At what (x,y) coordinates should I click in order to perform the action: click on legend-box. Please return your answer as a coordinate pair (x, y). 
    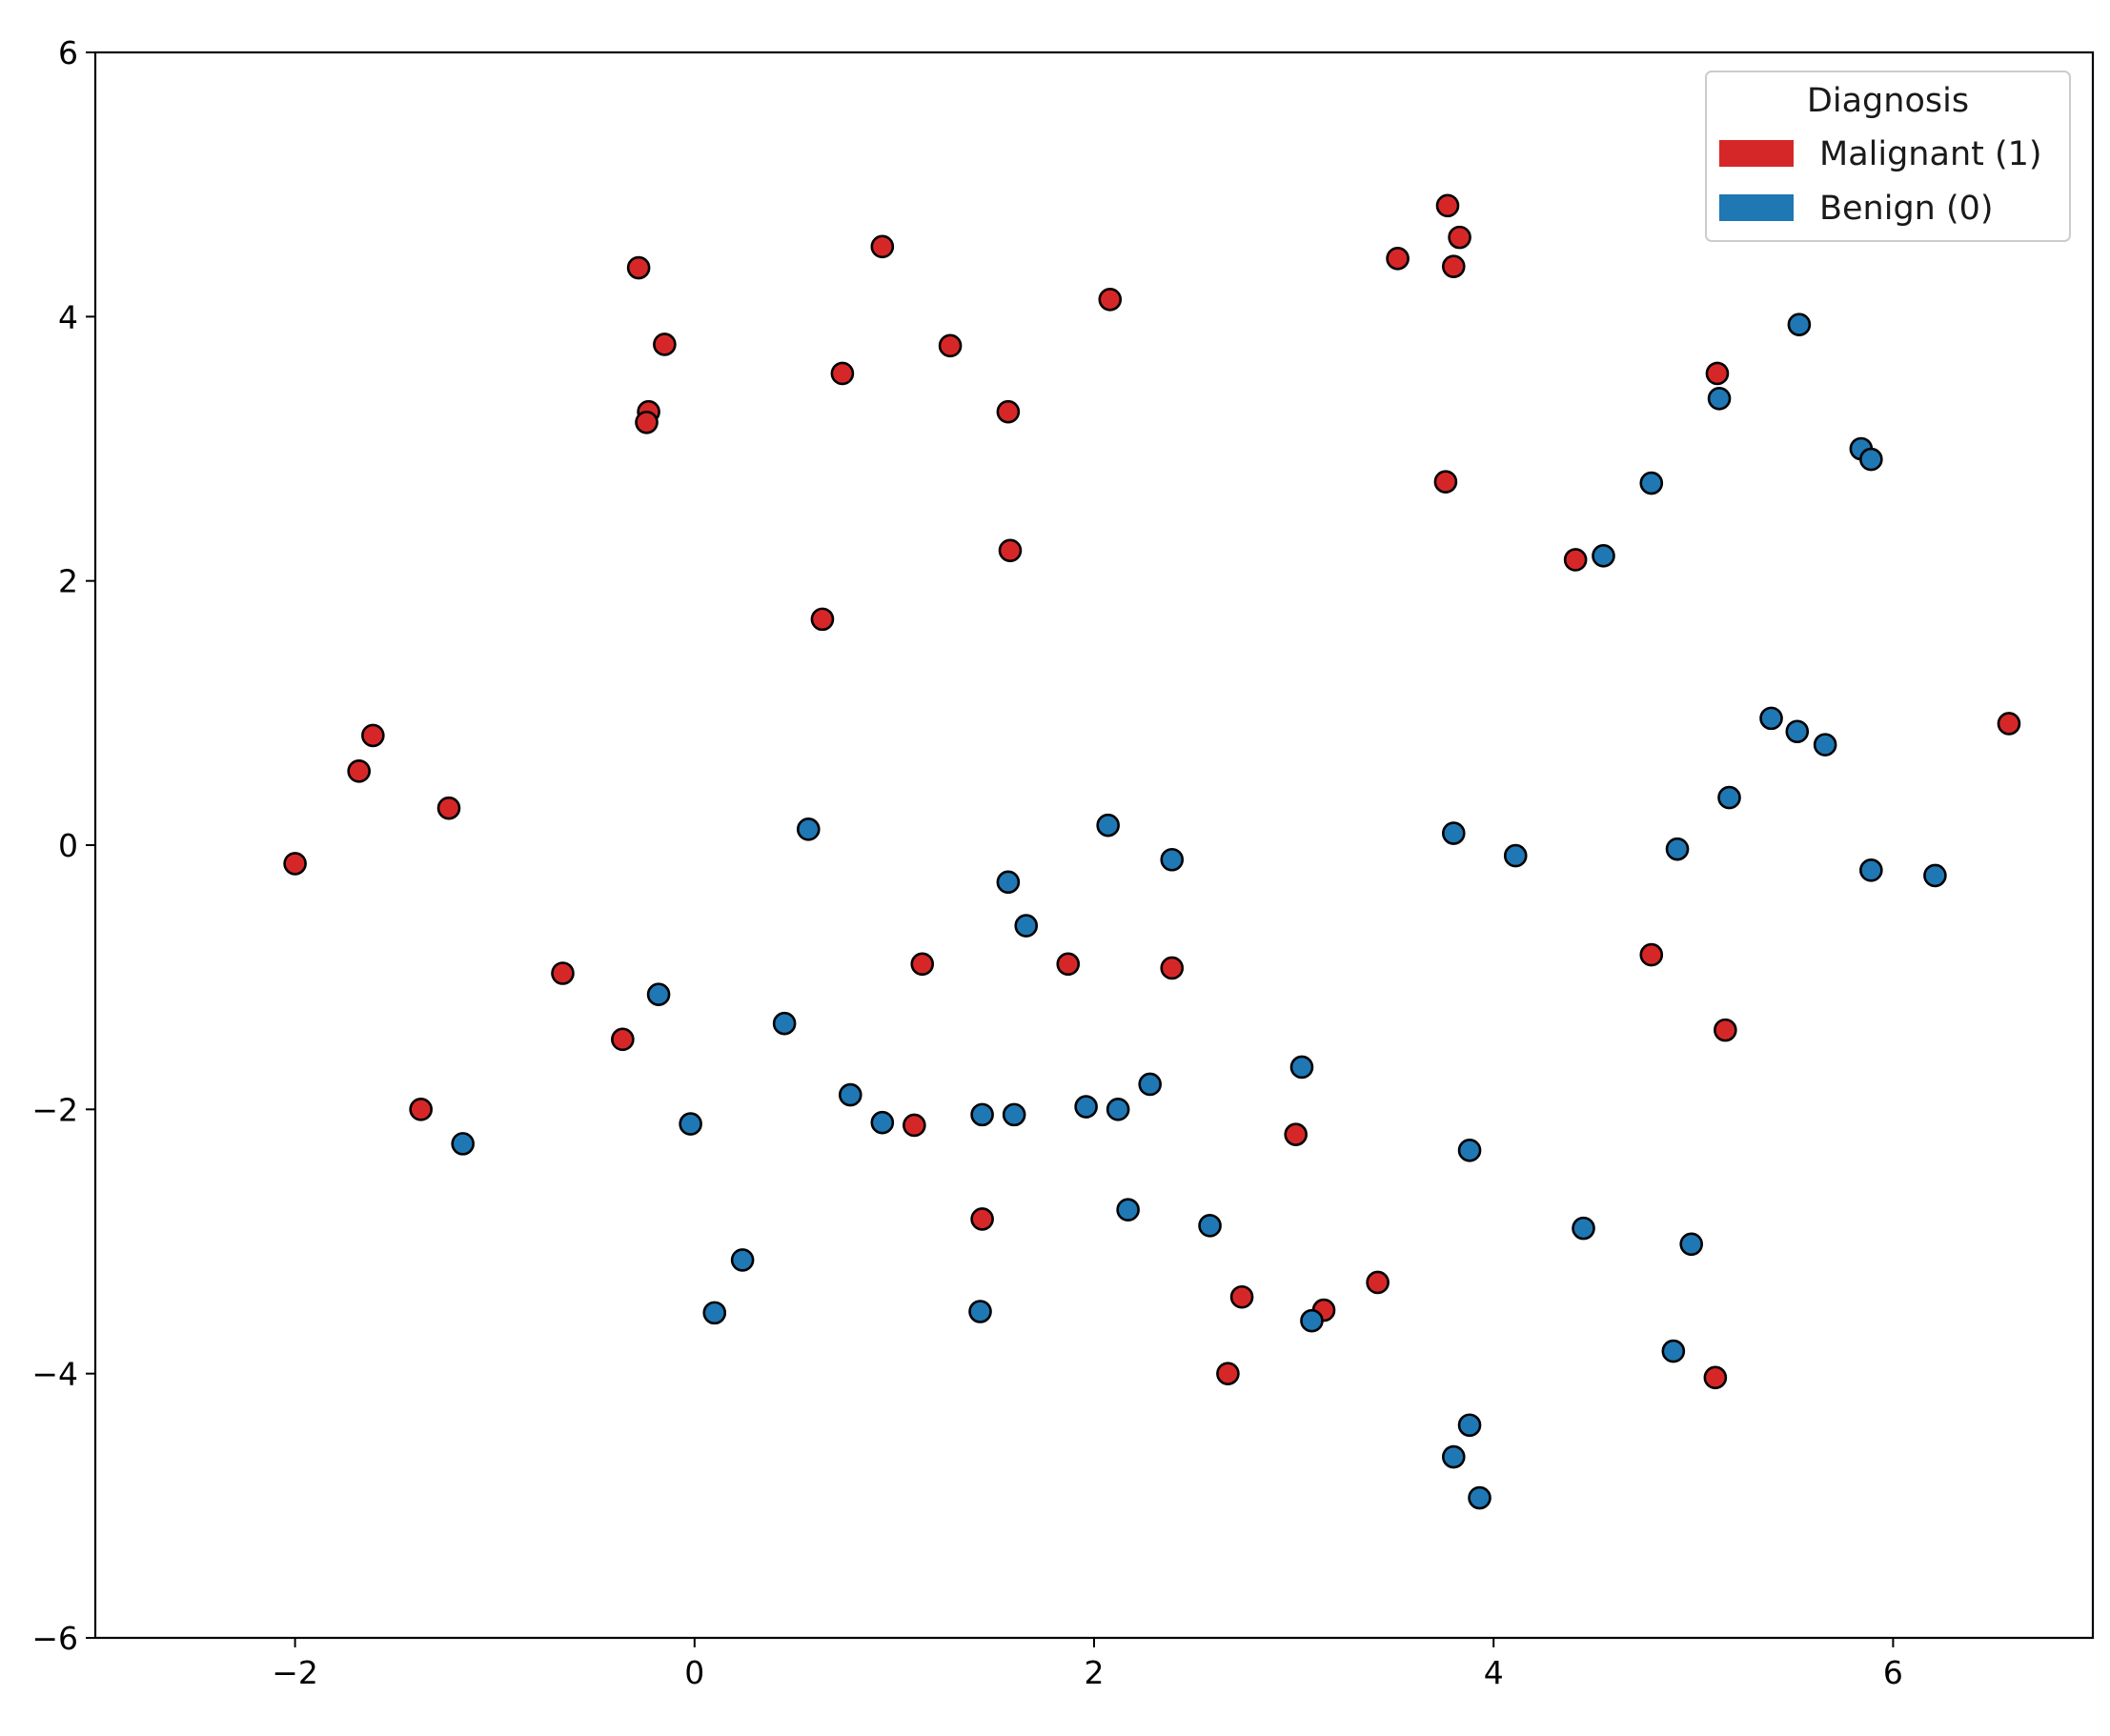
    Looking at the image, I should click on (1888, 156).